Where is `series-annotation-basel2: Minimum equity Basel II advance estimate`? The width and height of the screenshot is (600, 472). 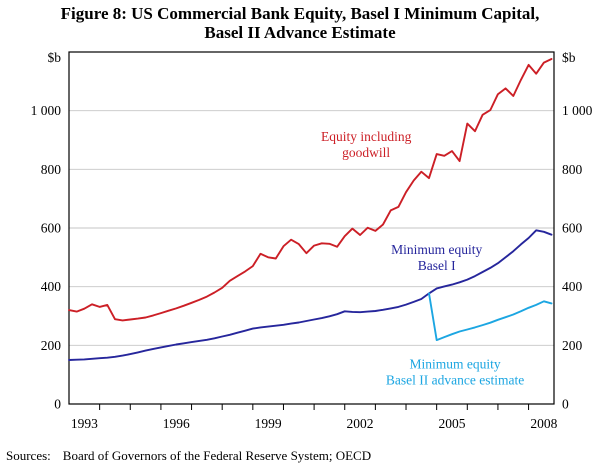 series-annotation-basel2: Minimum equity Basel II advance estimate is located at coordinates (455, 371).